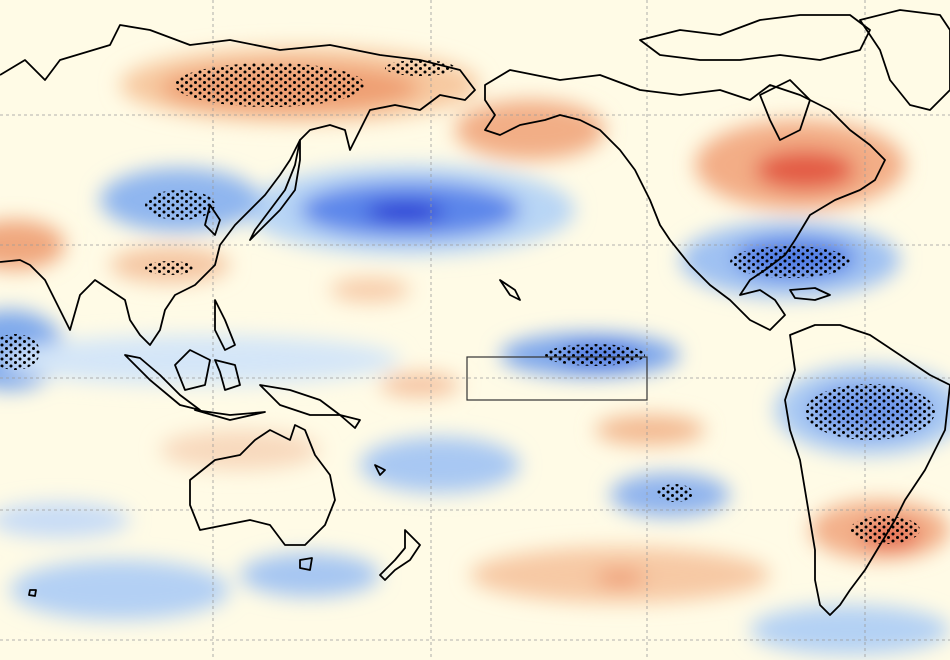 The width and height of the screenshot is (950, 660). What do you see at coordinates (557, 378) in the screenshot?
I see `nino-box` at bounding box center [557, 378].